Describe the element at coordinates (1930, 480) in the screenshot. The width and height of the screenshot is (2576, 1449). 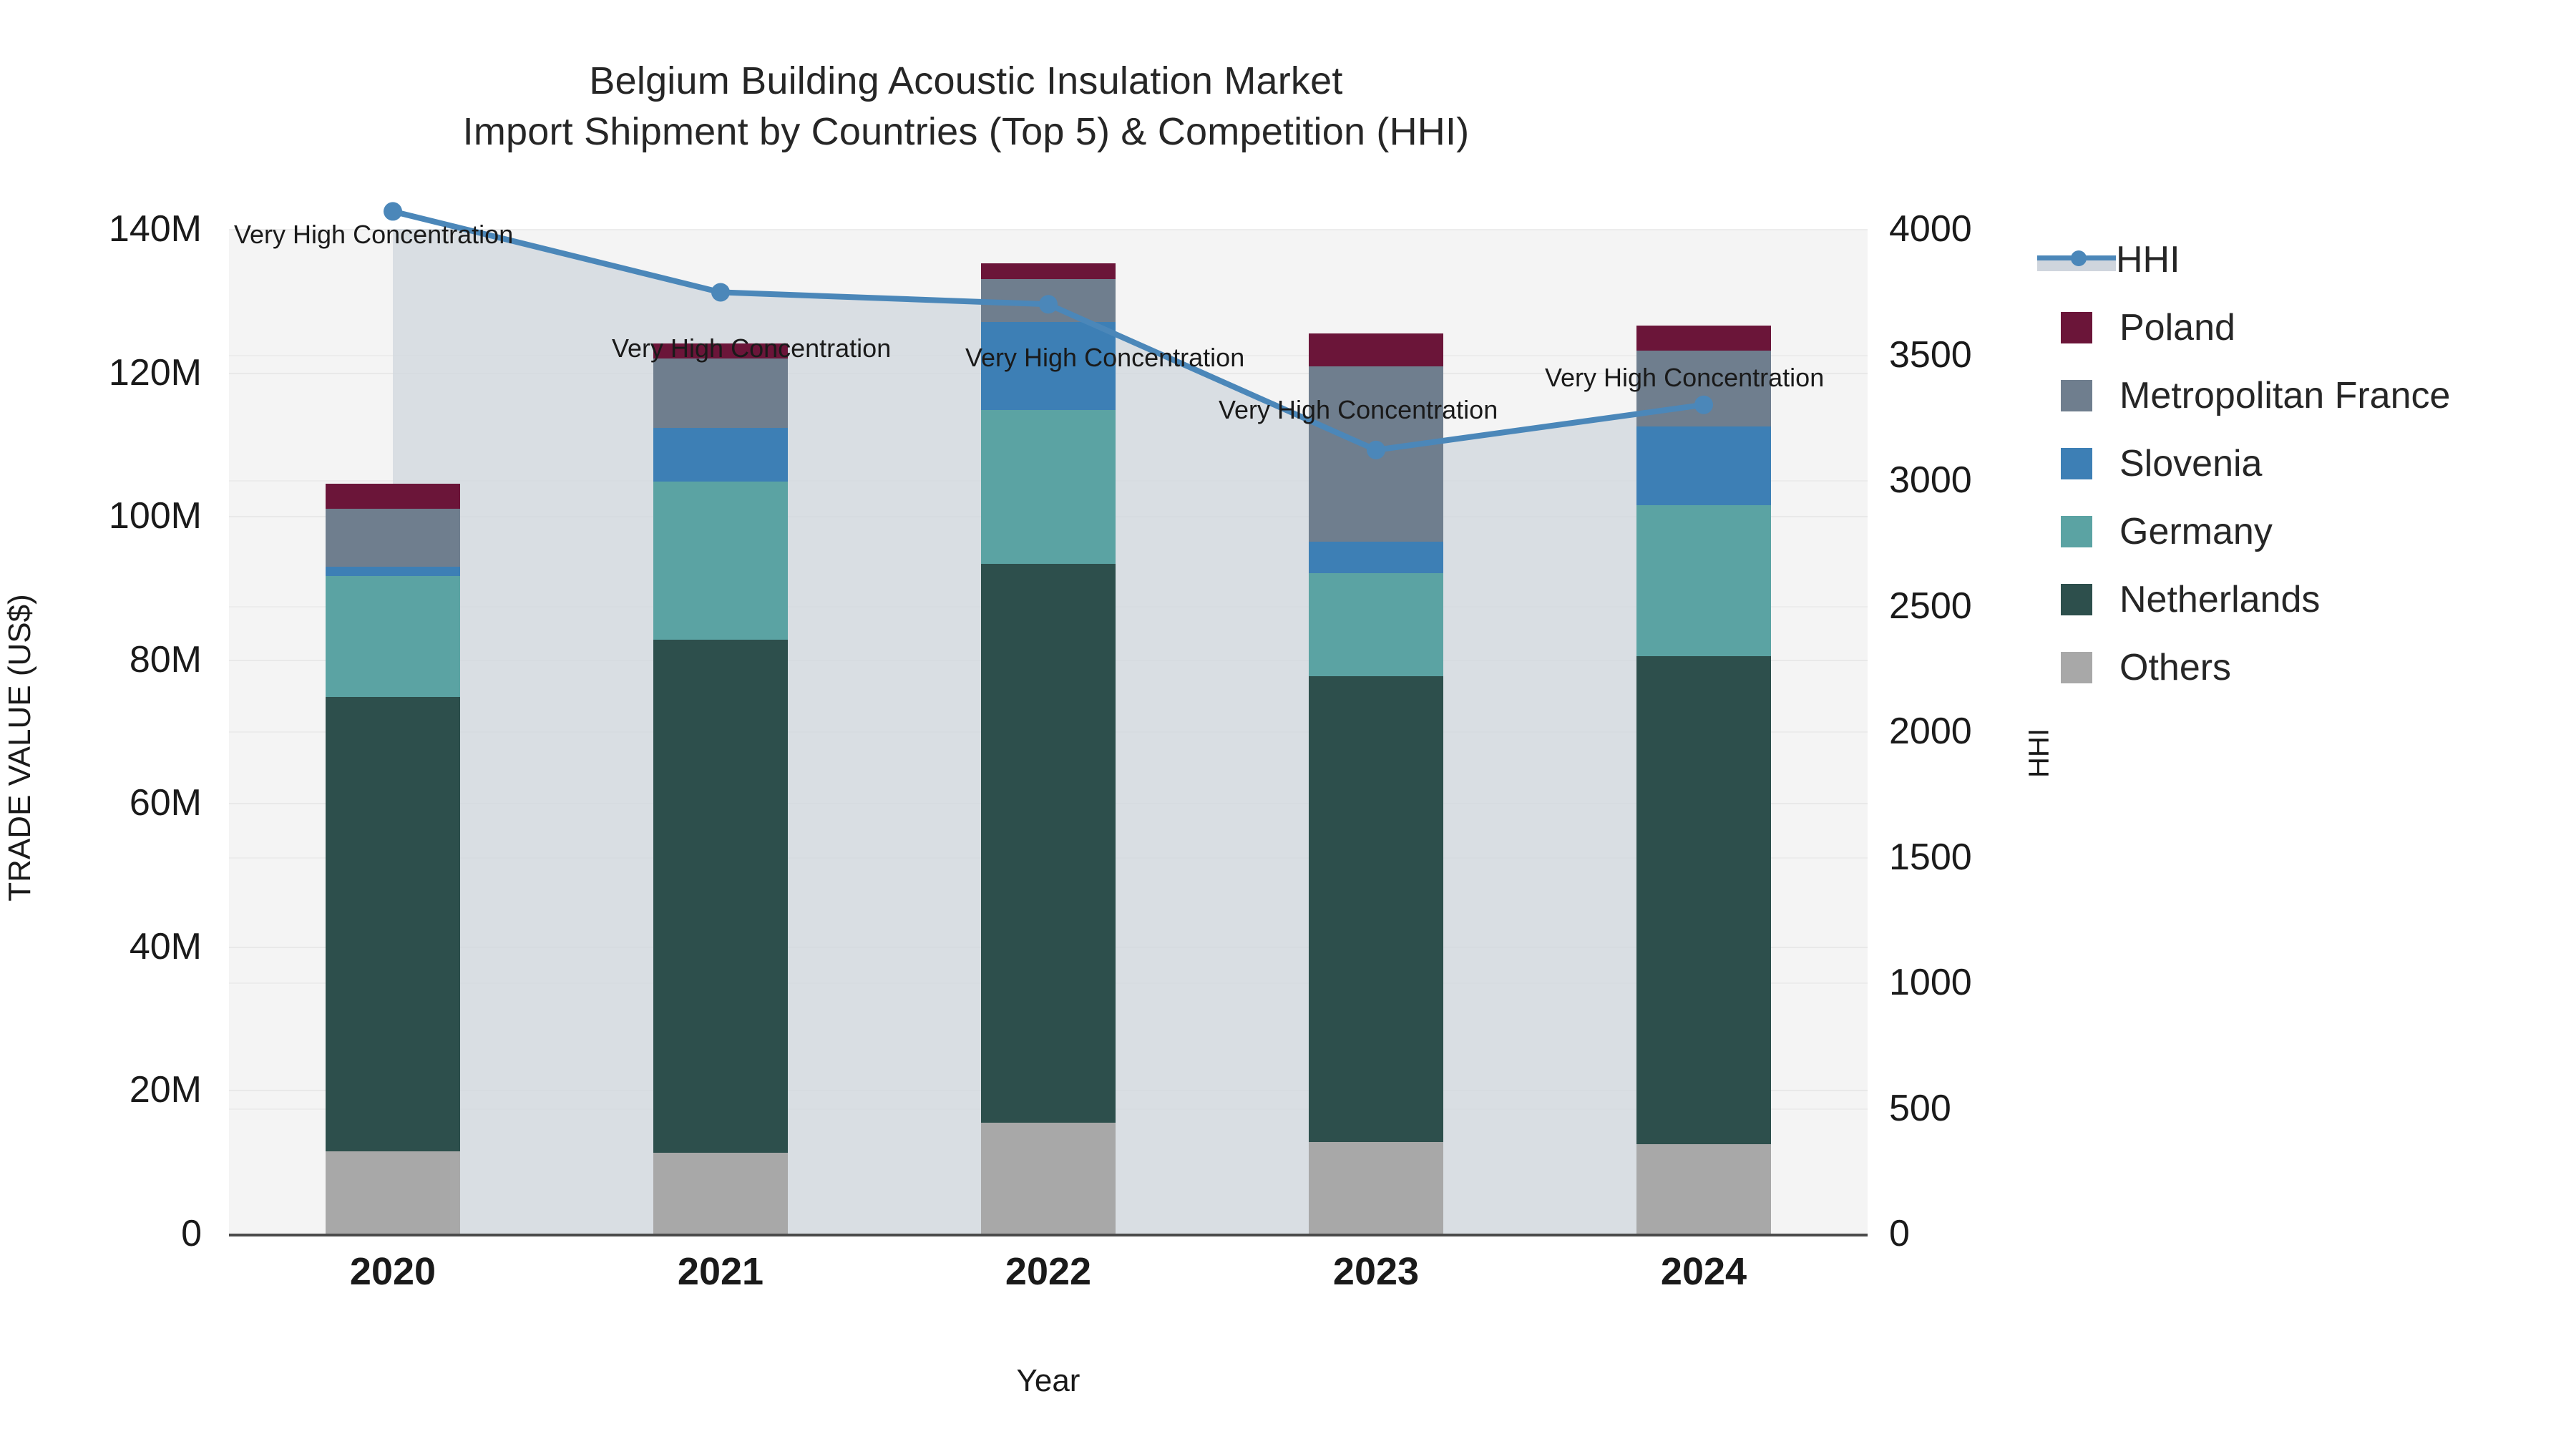
I see `y-axis-right-tick: 3000` at that location.